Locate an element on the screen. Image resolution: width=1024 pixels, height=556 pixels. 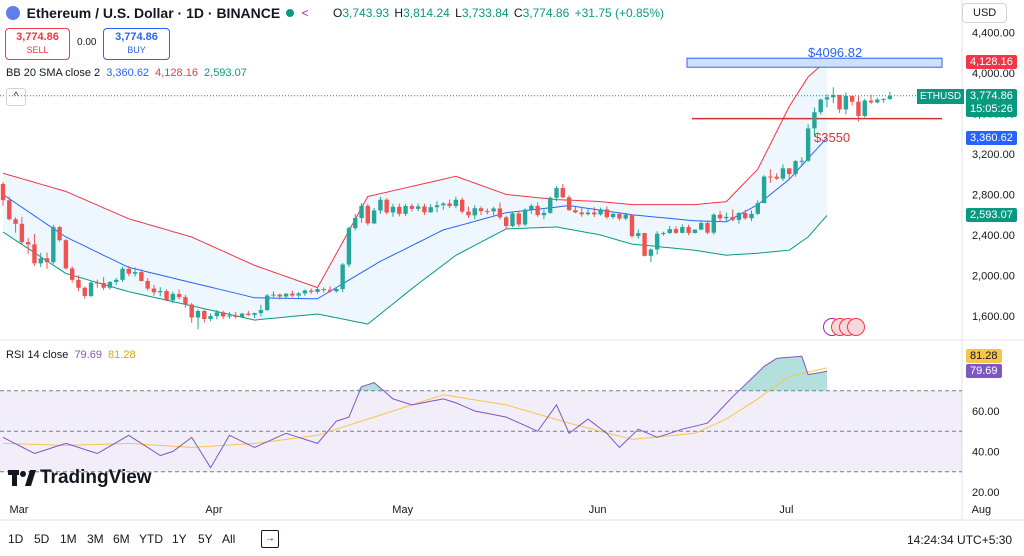
clock: 14:24:34 UTC+5:30 is located at coordinates (960, 540).